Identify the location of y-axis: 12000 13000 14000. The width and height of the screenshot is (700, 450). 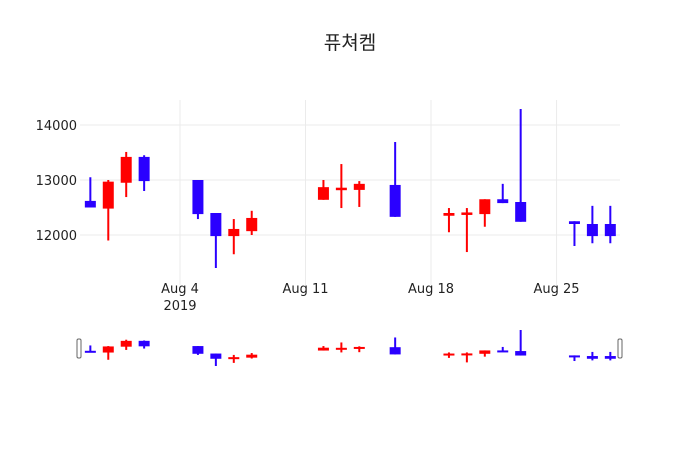
(56, 181).